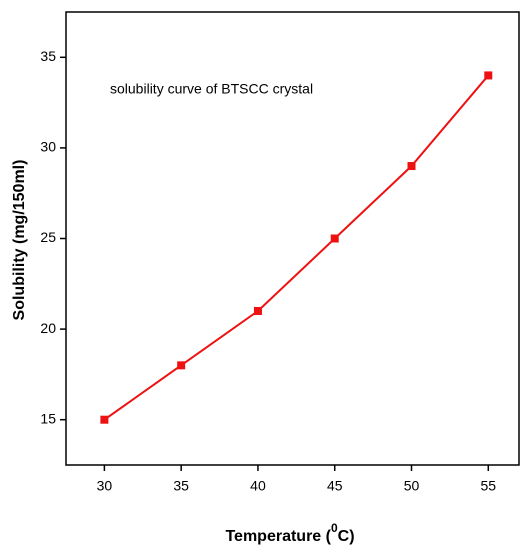 This screenshot has width=521, height=549. What do you see at coordinates (488, 486) in the screenshot?
I see `x-tick-label: 55` at bounding box center [488, 486].